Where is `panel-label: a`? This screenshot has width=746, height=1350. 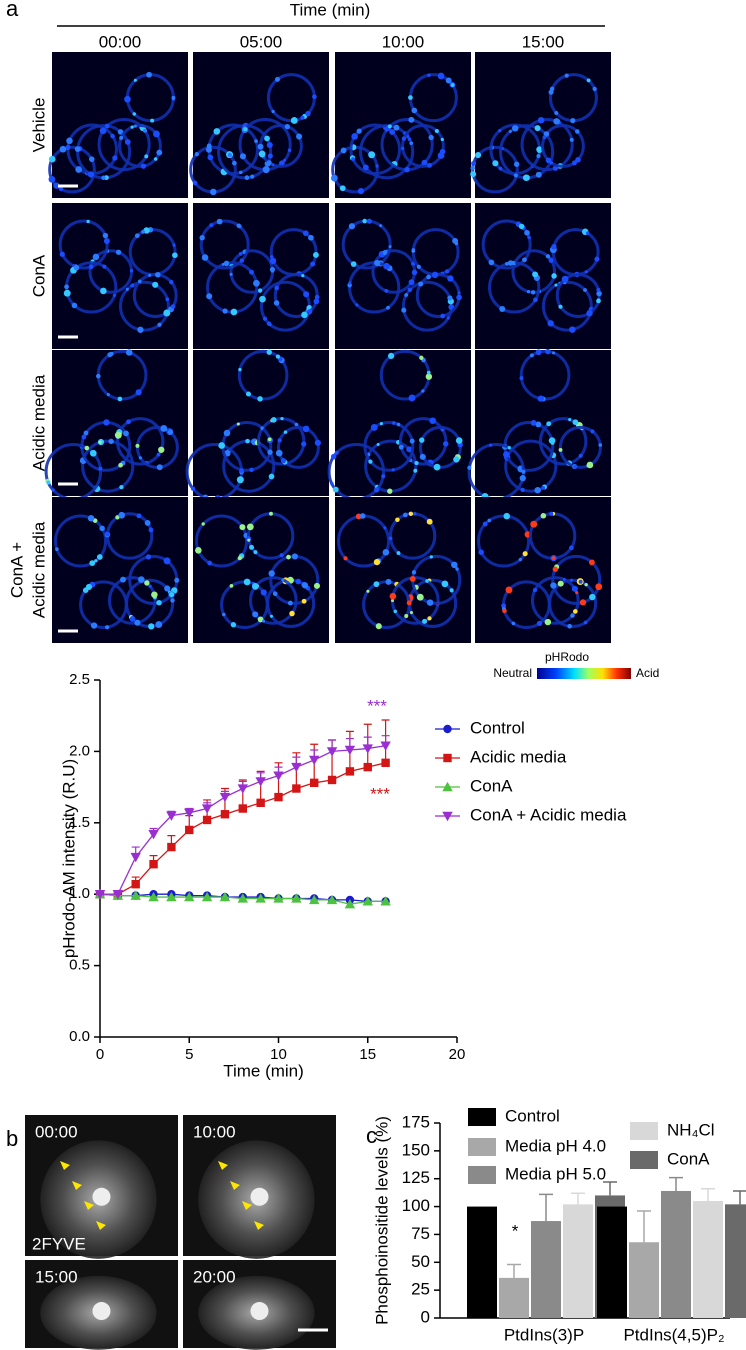 panel-label: a is located at coordinates (12, 10).